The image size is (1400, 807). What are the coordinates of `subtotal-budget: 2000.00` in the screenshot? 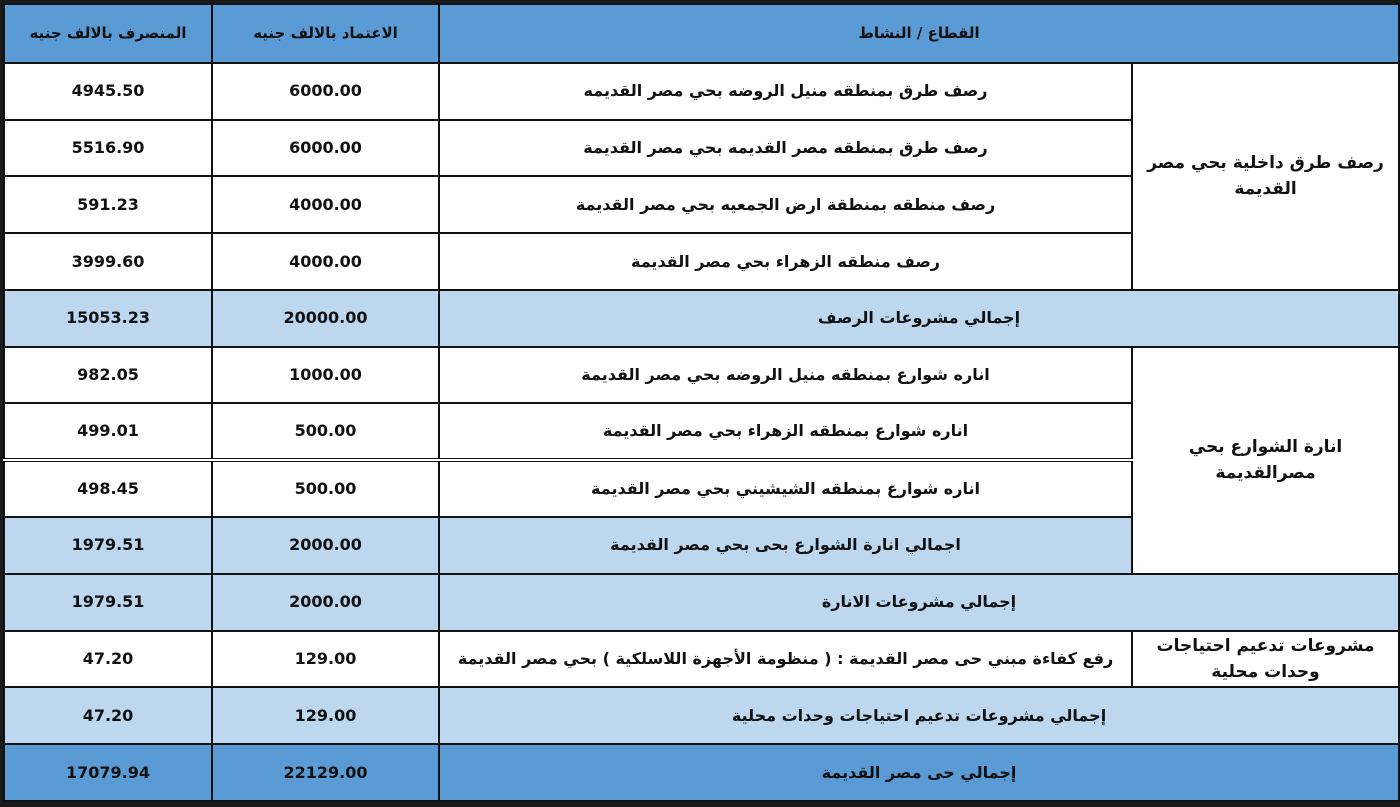 It's located at (325, 545).